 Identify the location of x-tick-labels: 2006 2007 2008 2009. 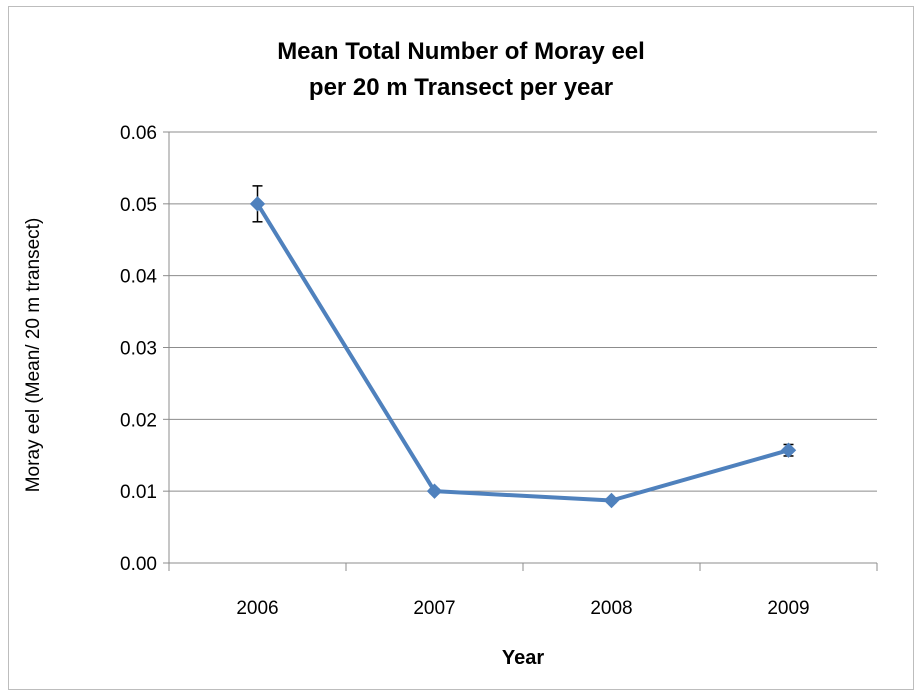
(522, 608).